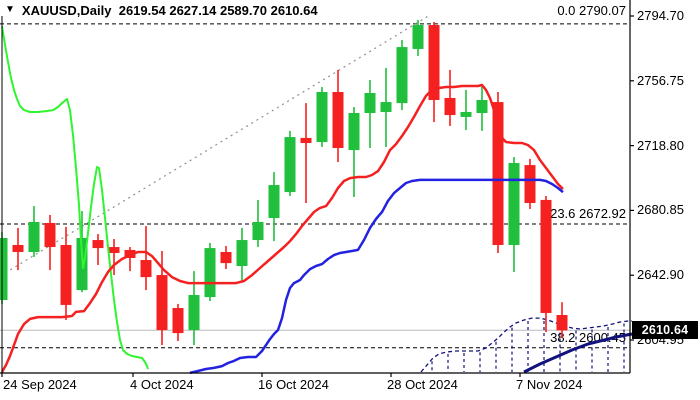 The image size is (700, 400). I want to click on cloud-upper-dashed-line, so click(526, 345).